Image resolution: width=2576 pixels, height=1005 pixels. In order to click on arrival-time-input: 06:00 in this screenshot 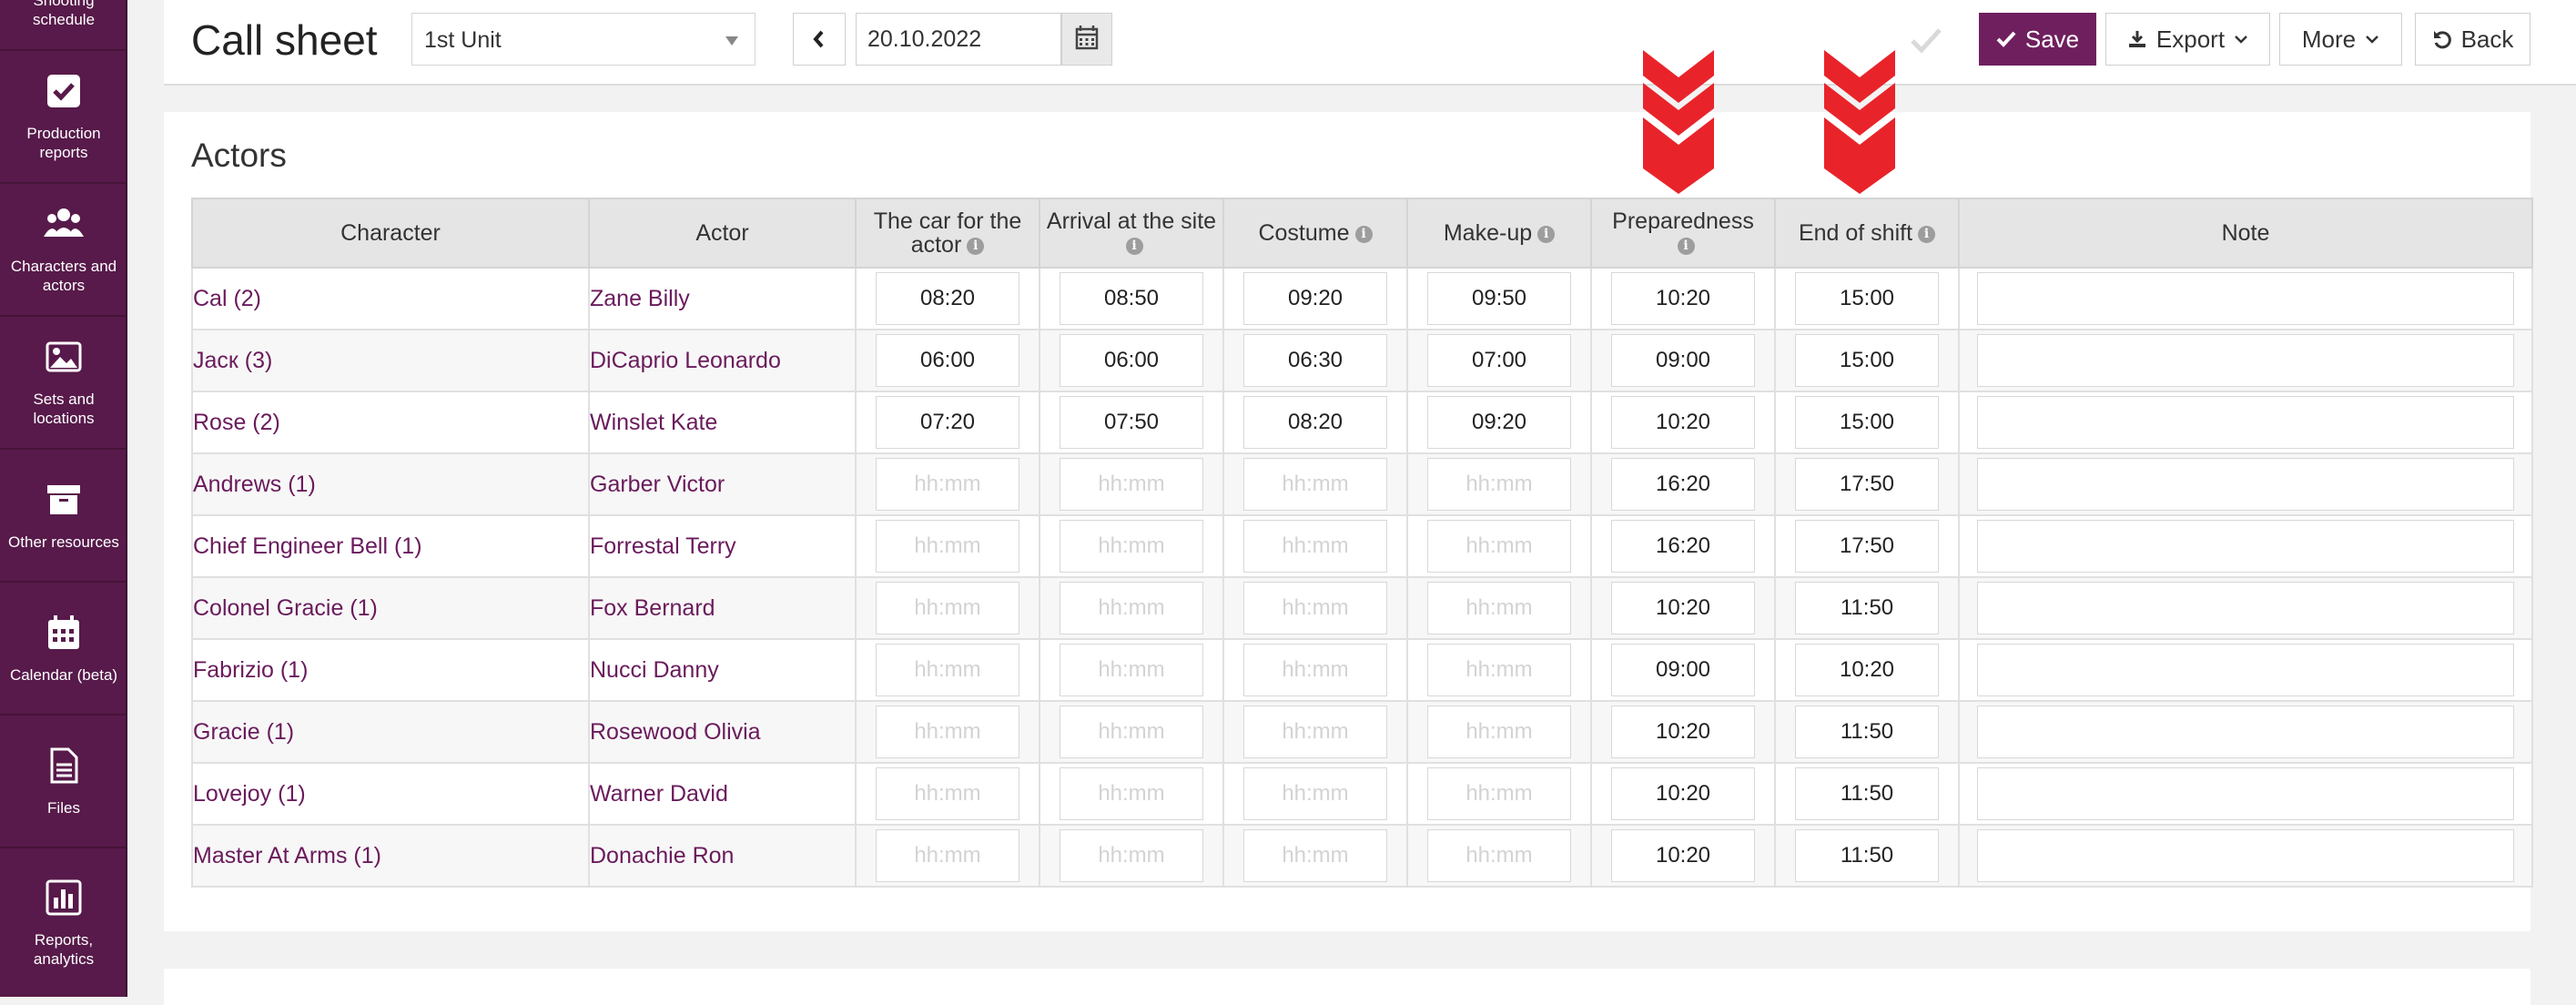, I will do `click(1131, 360)`.